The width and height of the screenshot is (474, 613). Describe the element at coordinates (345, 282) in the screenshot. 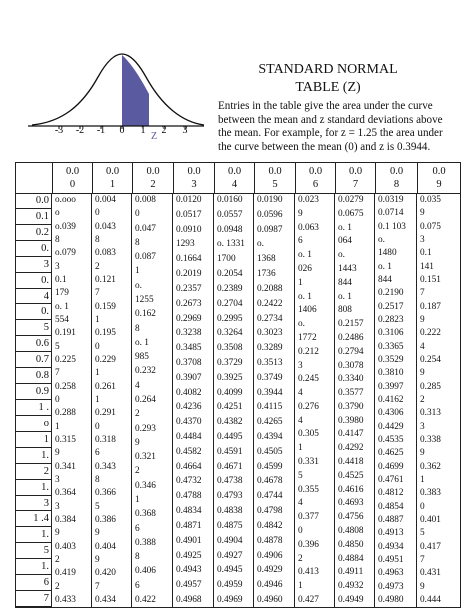

I see `table-cell: 844` at that location.